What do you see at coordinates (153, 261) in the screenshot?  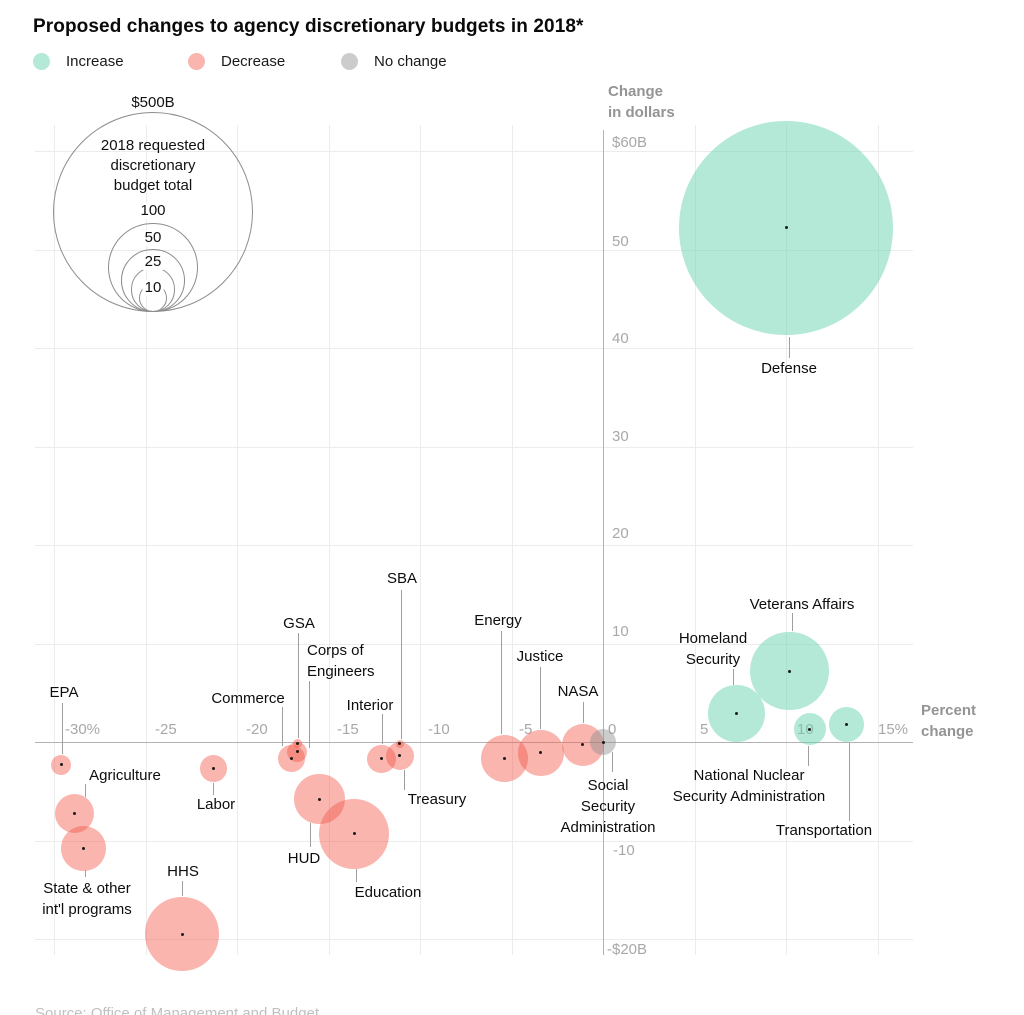 I see `size-circle-label-25: 25` at bounding box center [153, 261].